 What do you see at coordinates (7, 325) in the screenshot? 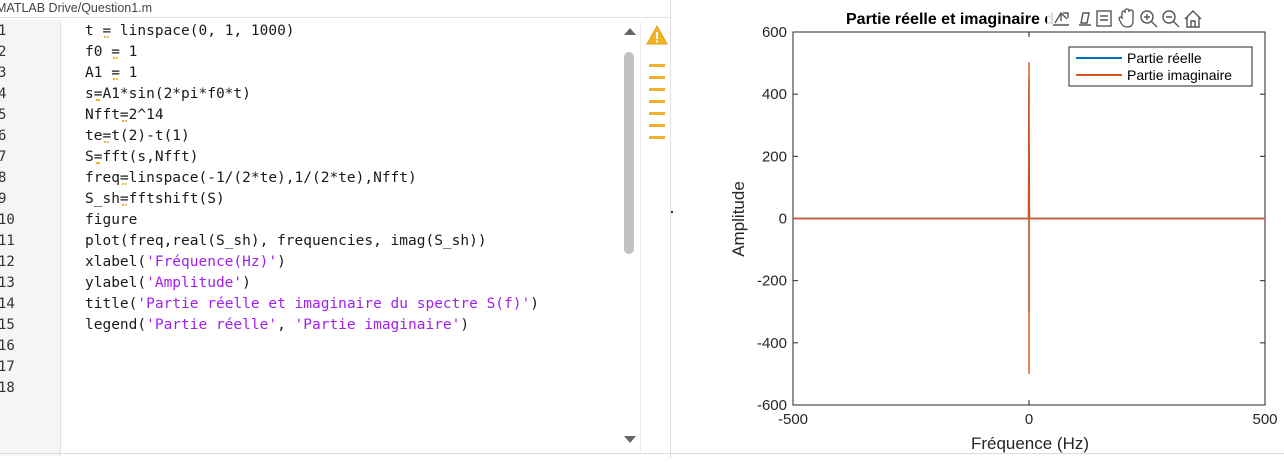
I see `line-number: 15` at bounding box center [7, 325].